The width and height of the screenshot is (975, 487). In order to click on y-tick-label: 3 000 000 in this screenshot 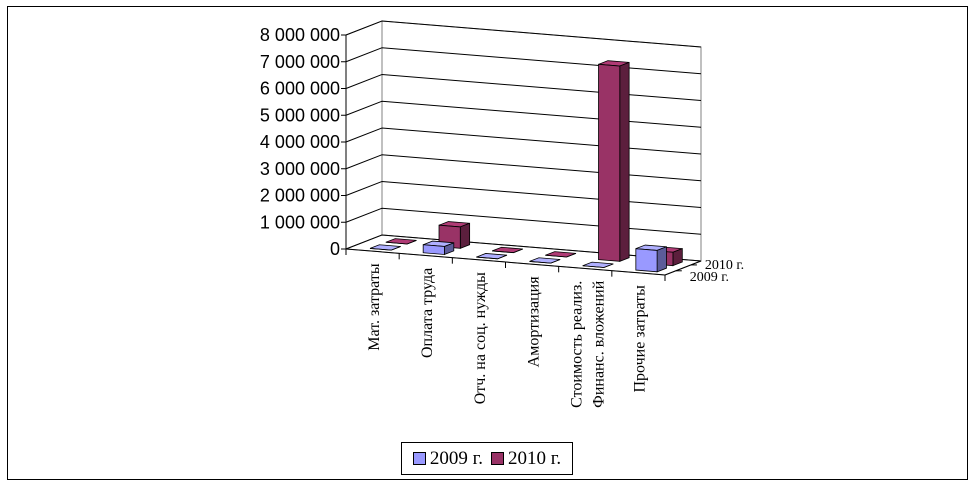, I will do `click(300, 169)`.